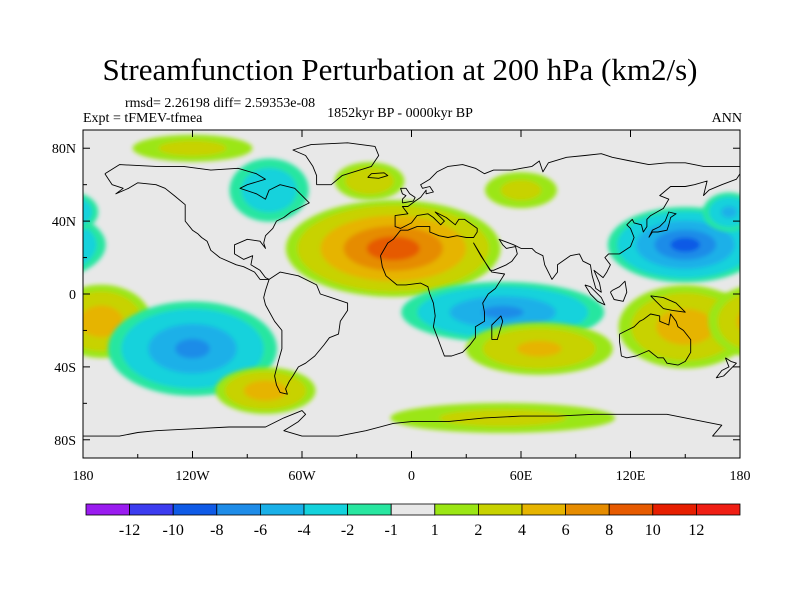  I want to click on colorbar-label: -12, so click(129, 530).